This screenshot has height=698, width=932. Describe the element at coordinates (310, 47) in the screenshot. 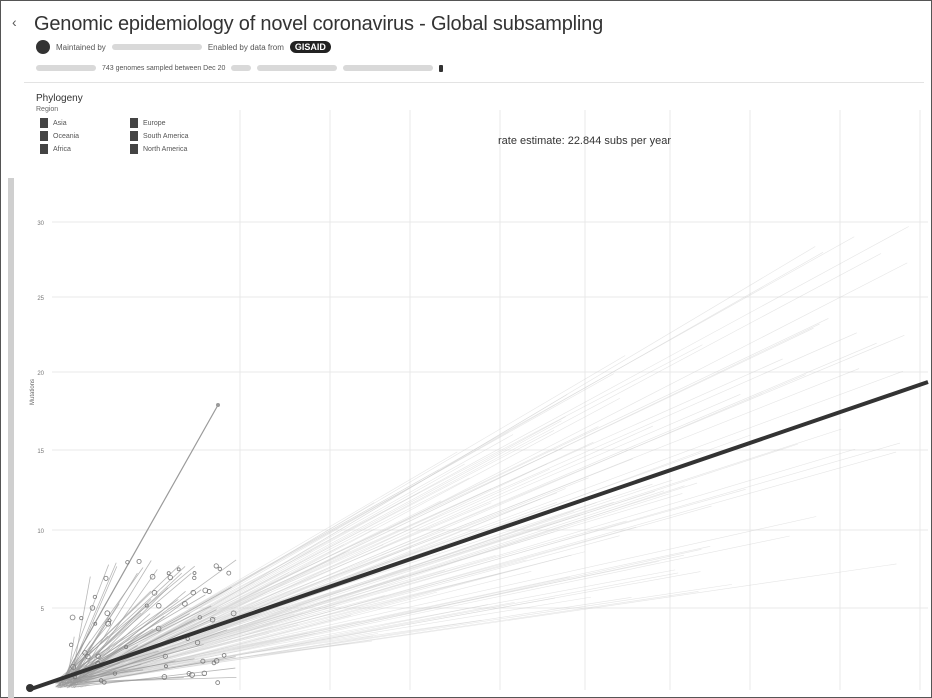

I see `gisaid-badge: GISAID` at that location.